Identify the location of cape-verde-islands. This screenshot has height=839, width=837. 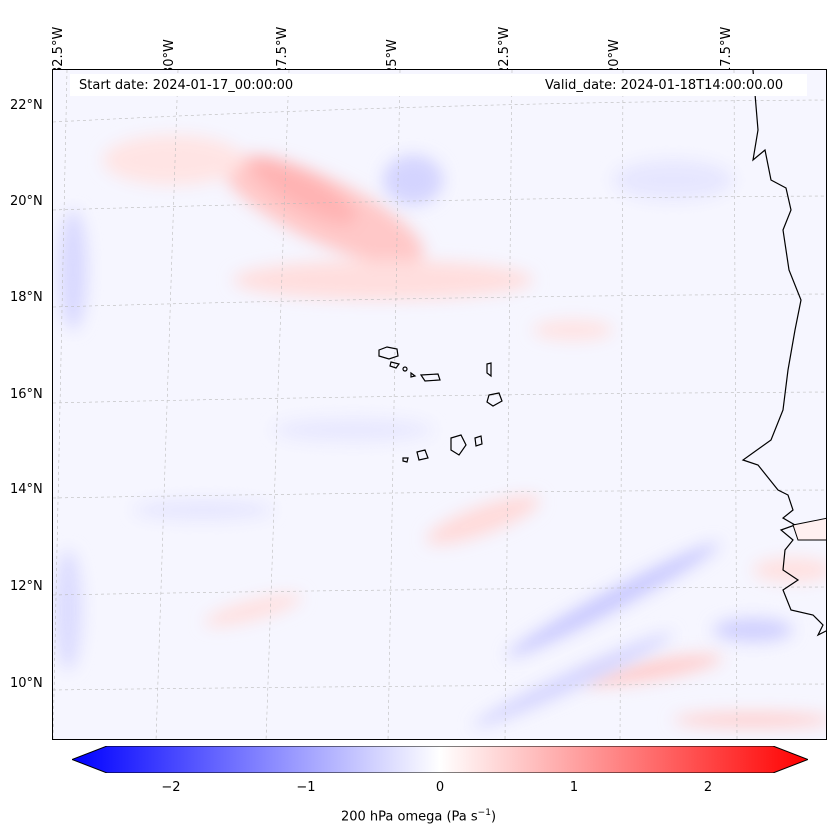
(440, 404).